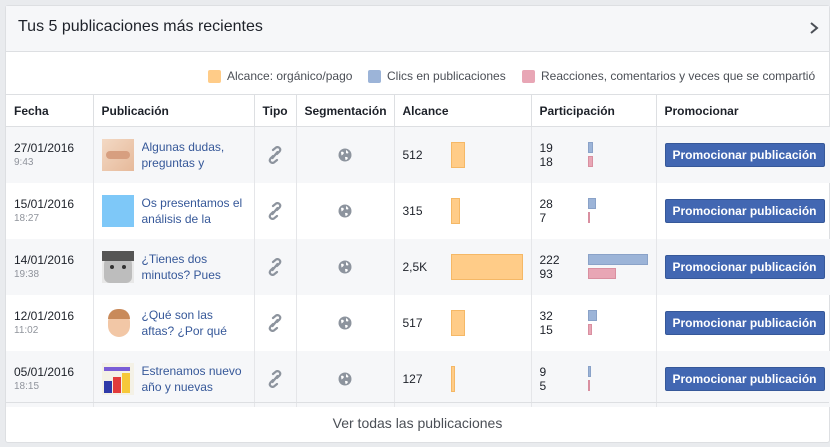 Image resolution: width=830 pixels, height=447 pixels. I want to click on date-cell: 14/01/2016 19:38, so click(50, 266).